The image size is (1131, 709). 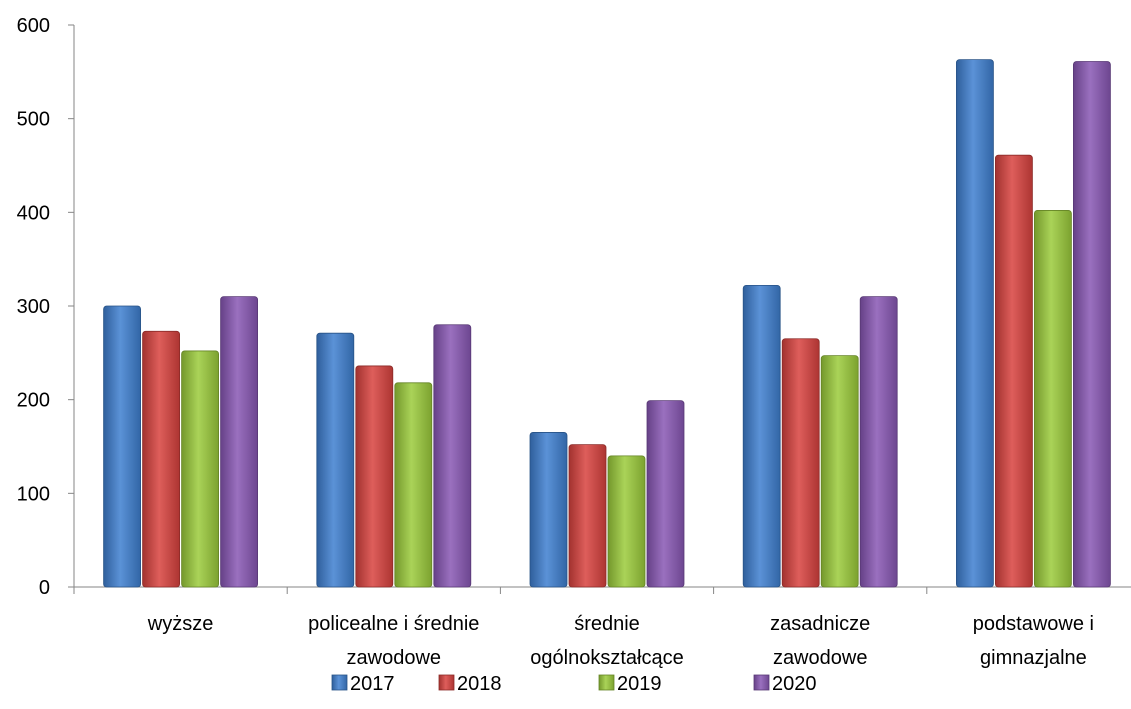 I want to click on legend-label-2020: 2020, so click(x=794, y=684).